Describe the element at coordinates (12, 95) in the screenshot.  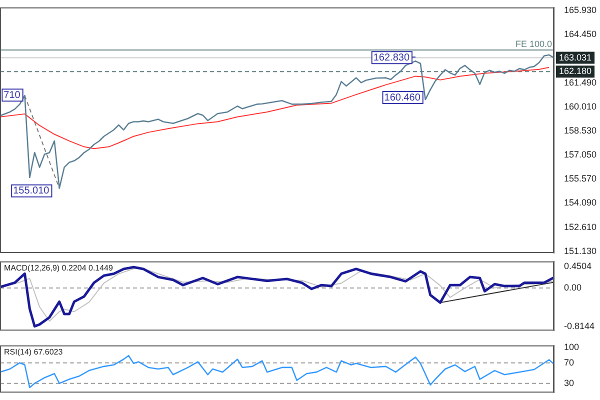
I see `annotation: 710` at that location.